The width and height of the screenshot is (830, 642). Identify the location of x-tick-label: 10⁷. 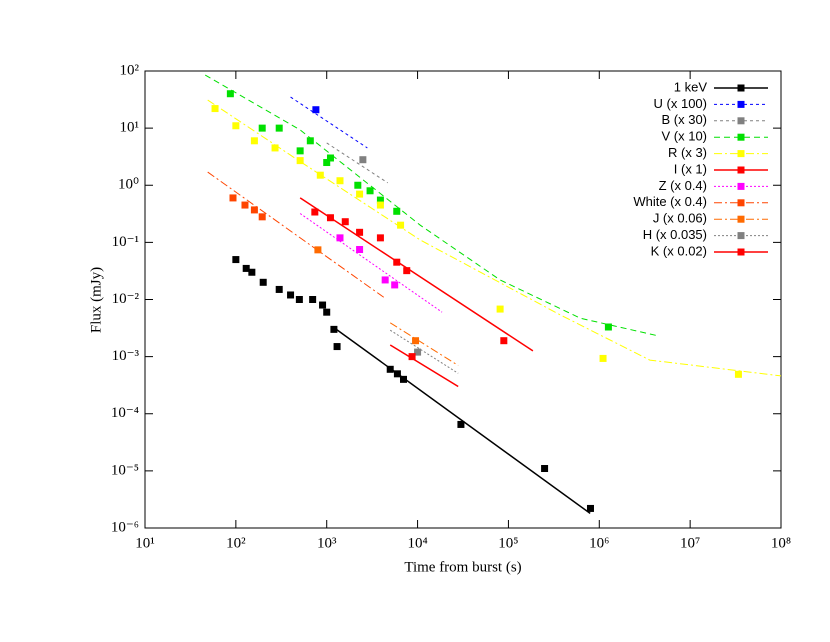
(690, 543).